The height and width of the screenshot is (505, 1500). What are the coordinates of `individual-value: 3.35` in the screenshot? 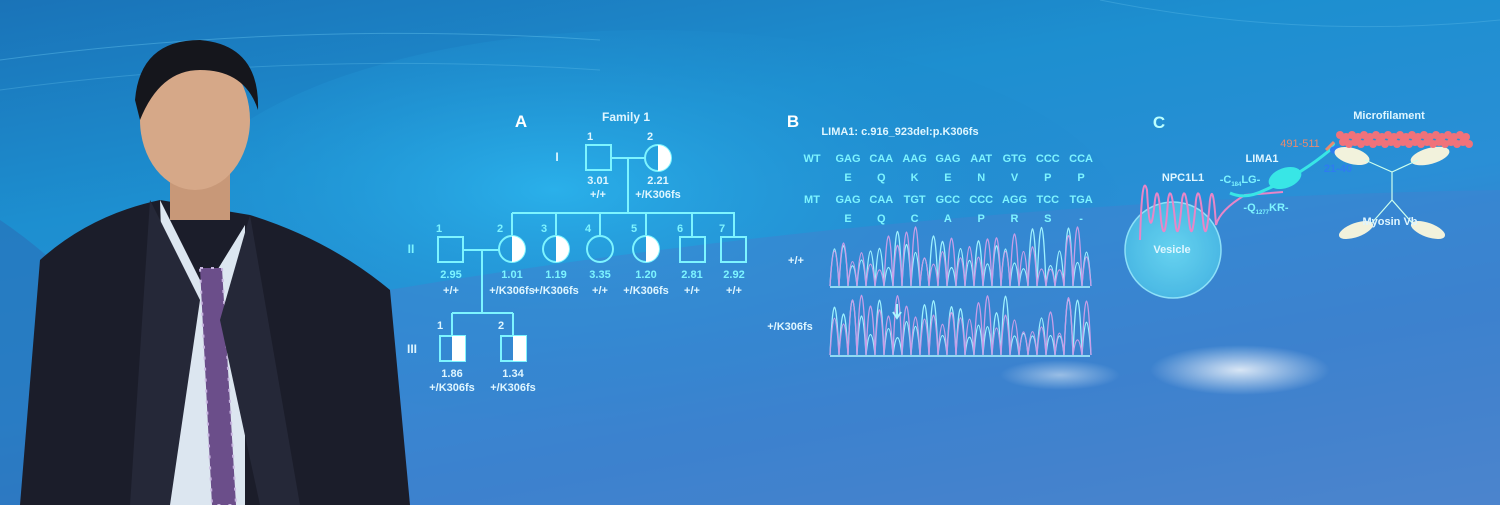 It's located at (600, 275).